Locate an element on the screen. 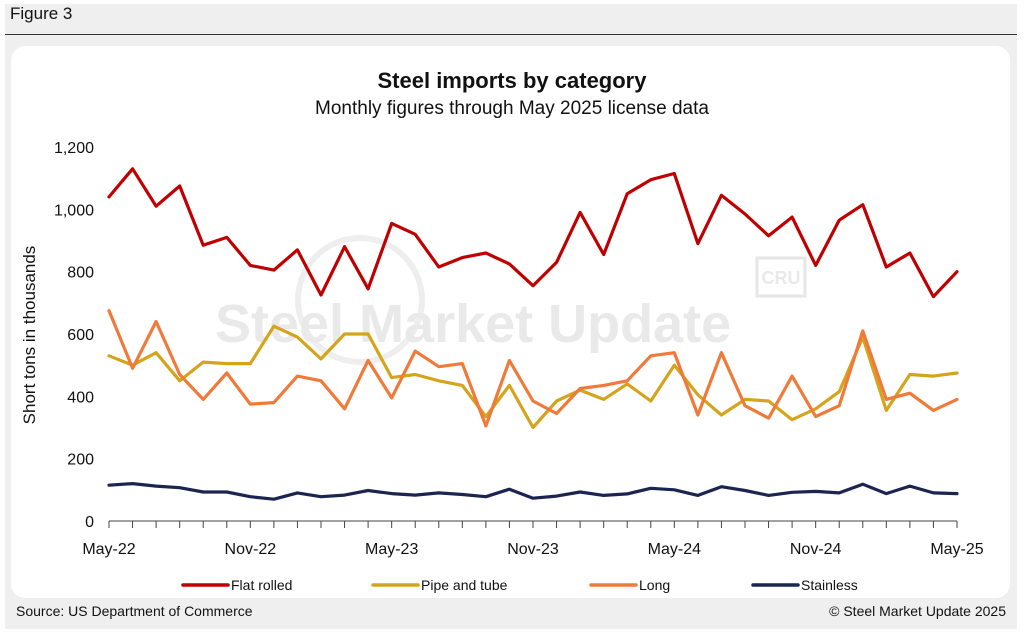  x-tick-label: May-22 is located at coordinates (108, 549).